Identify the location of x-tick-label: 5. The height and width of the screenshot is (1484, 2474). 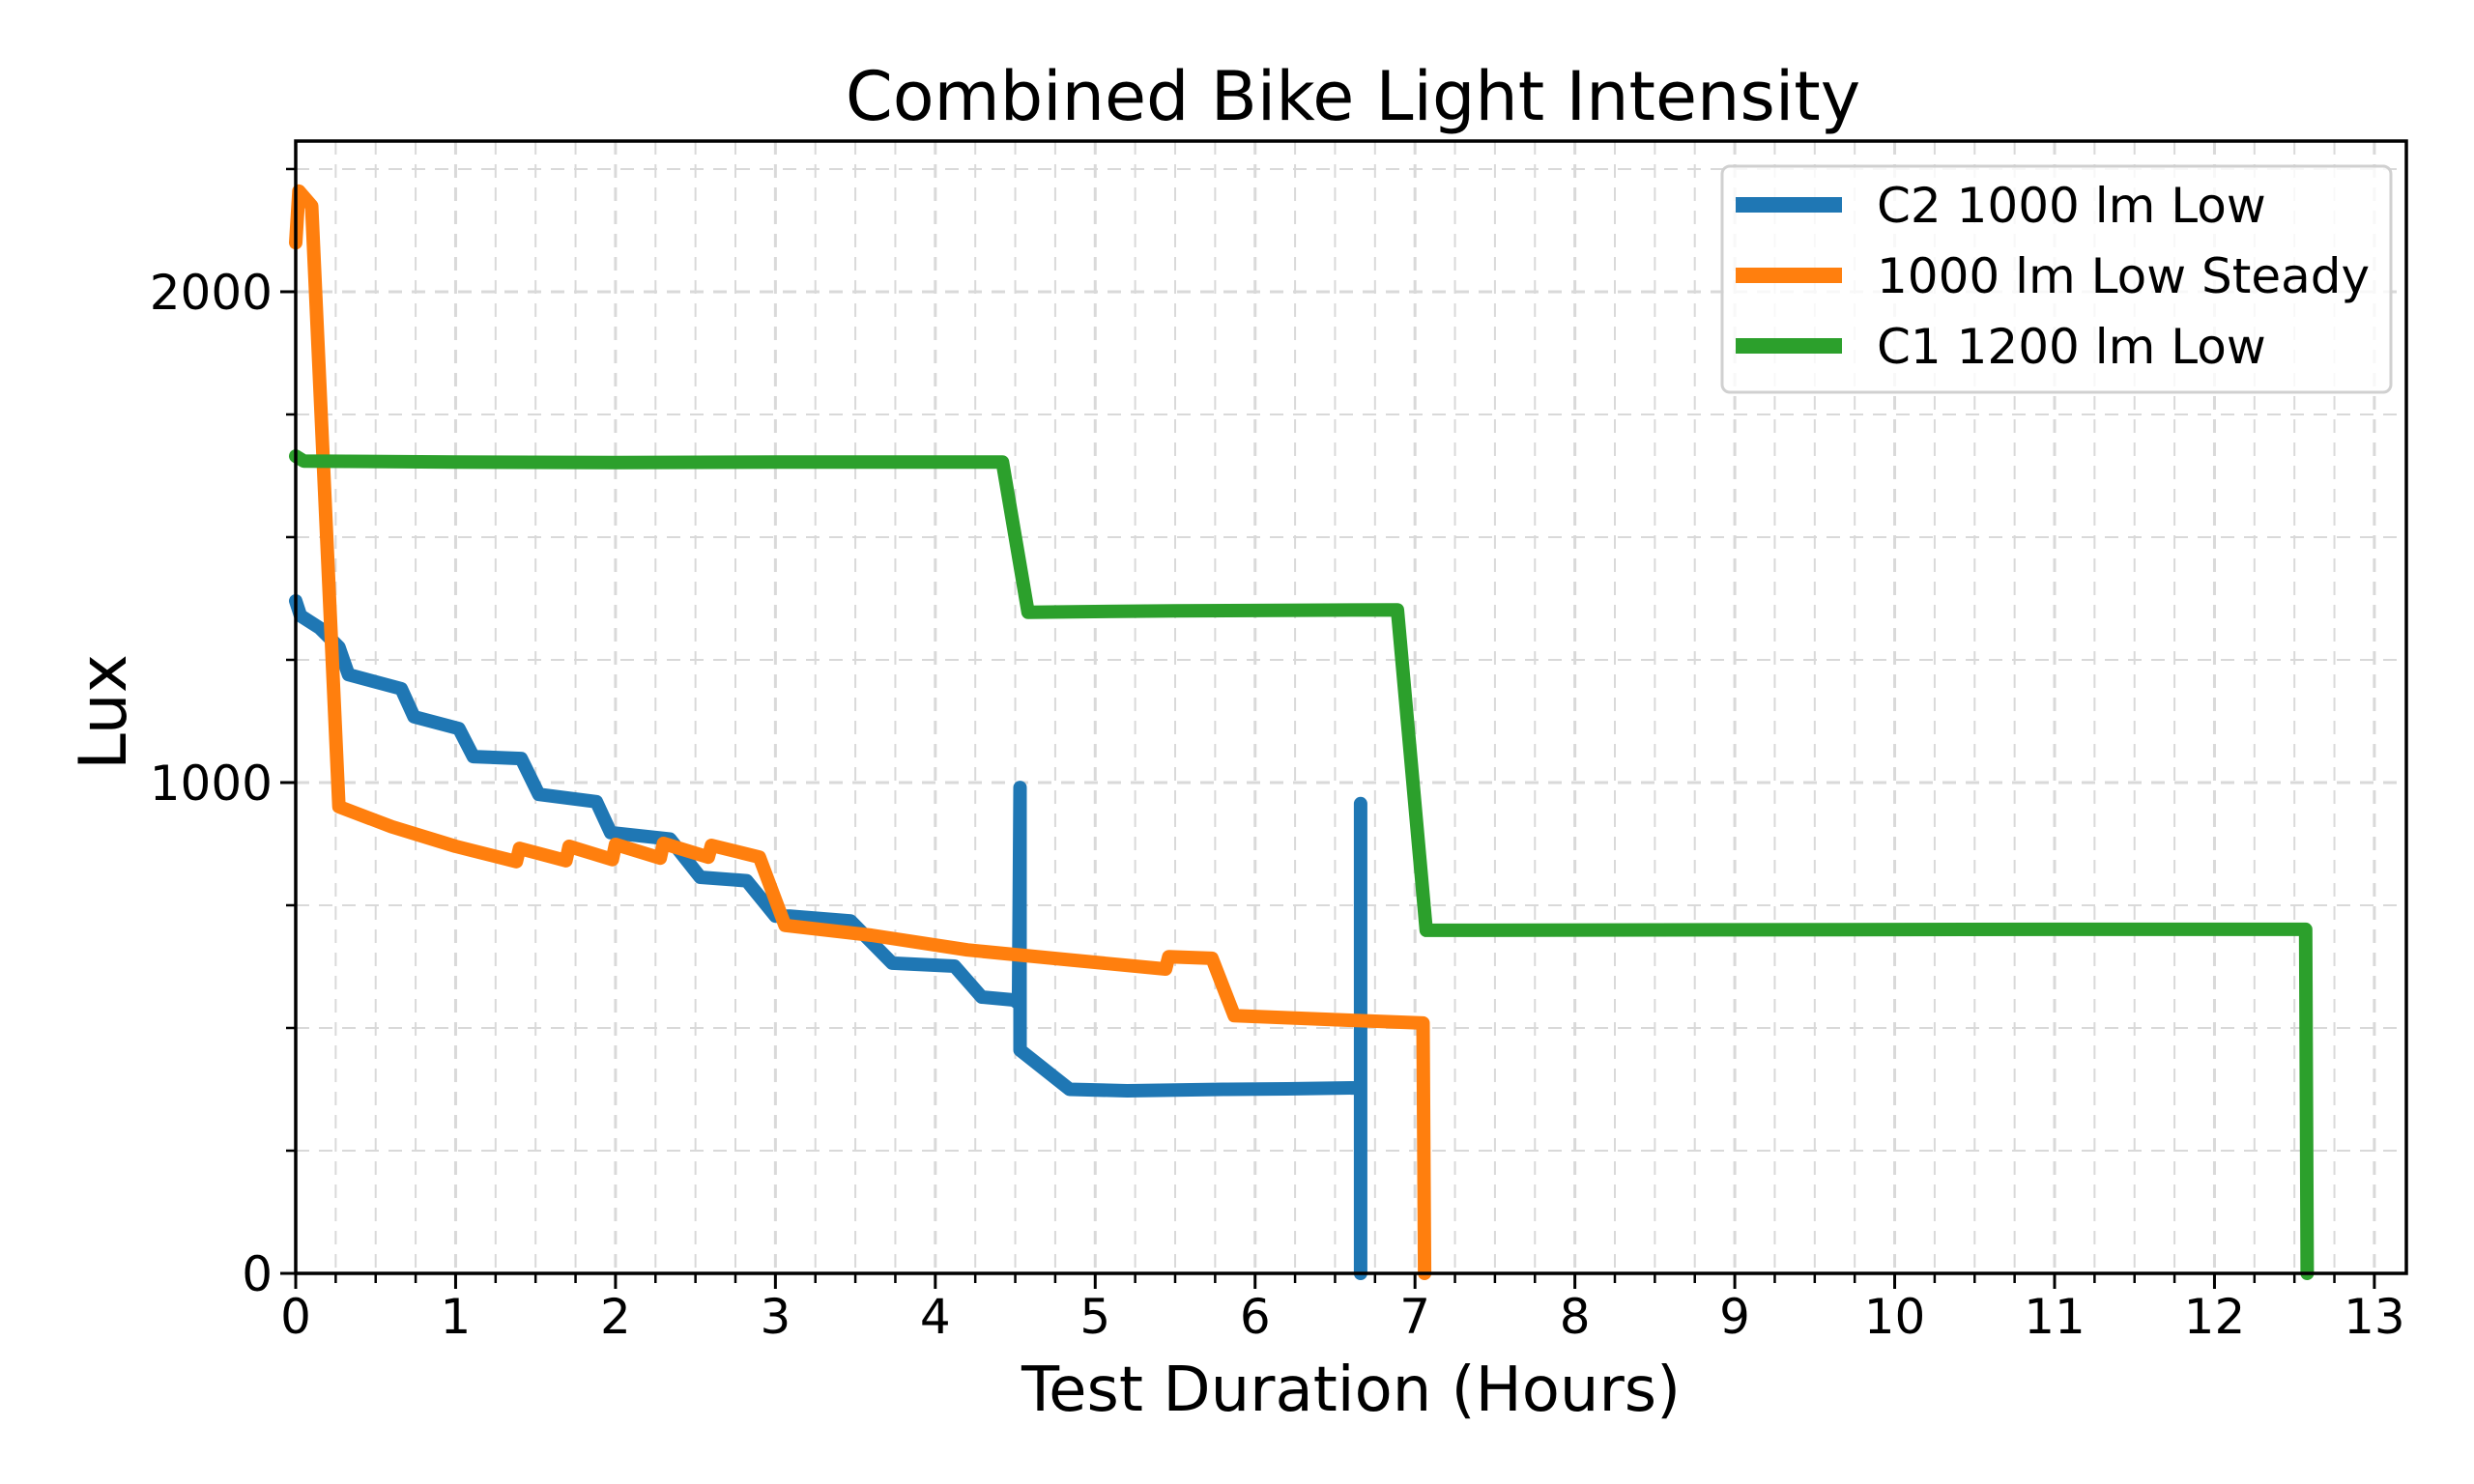
(1095, 1317).